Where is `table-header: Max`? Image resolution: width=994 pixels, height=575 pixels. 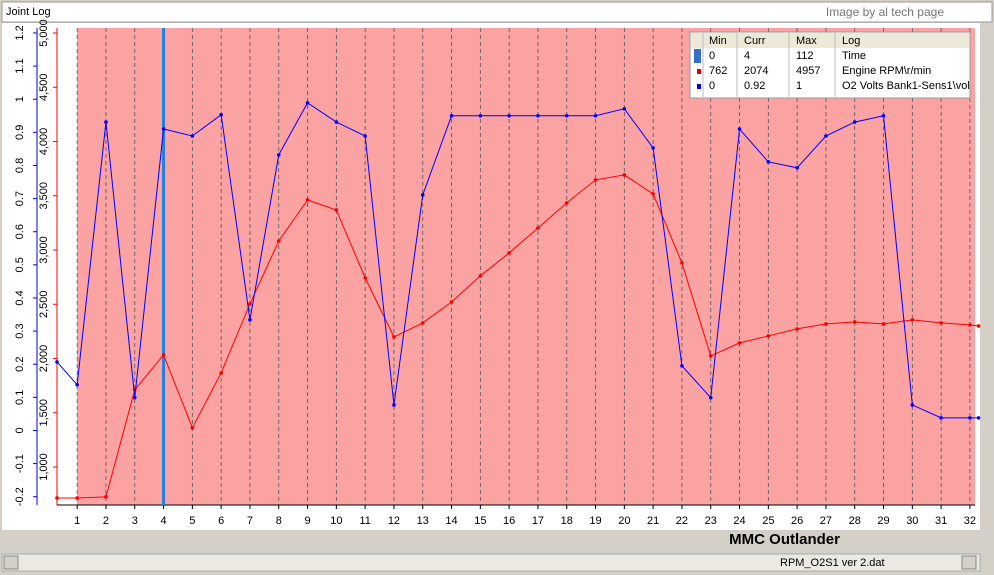
table-header: Max is located at coordinates (806, 41).